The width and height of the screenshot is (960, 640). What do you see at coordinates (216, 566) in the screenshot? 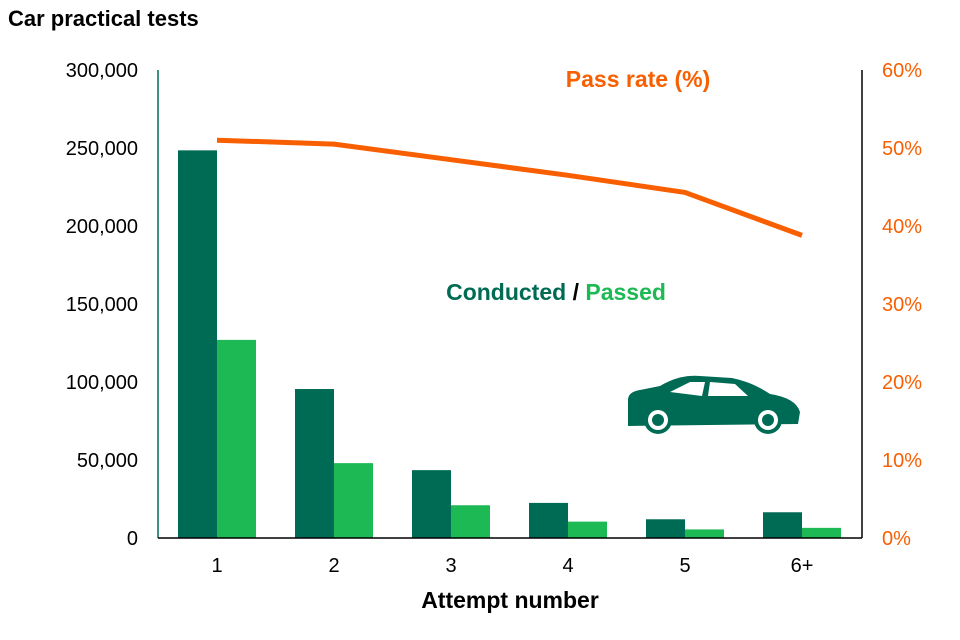
I see `x-tick-label: 1` at bounding box center [216, 566].